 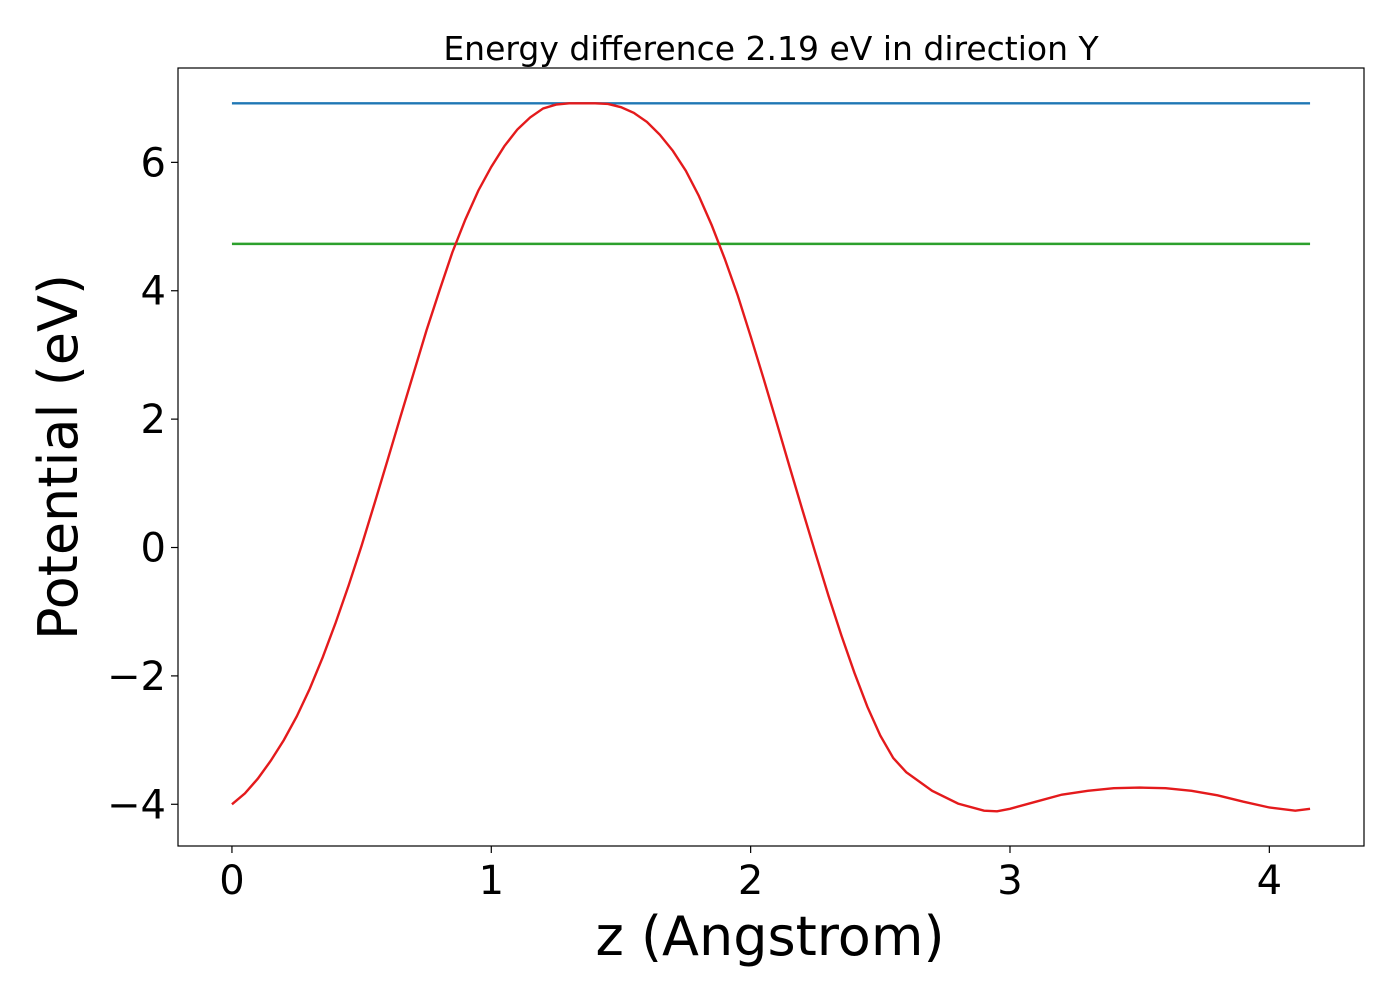 What do you see at coordinates (771, 48) in the screenshot?
I see `chart-title: Energy difference 2.19 eV in direction Y` at bounding box center [771, 48].